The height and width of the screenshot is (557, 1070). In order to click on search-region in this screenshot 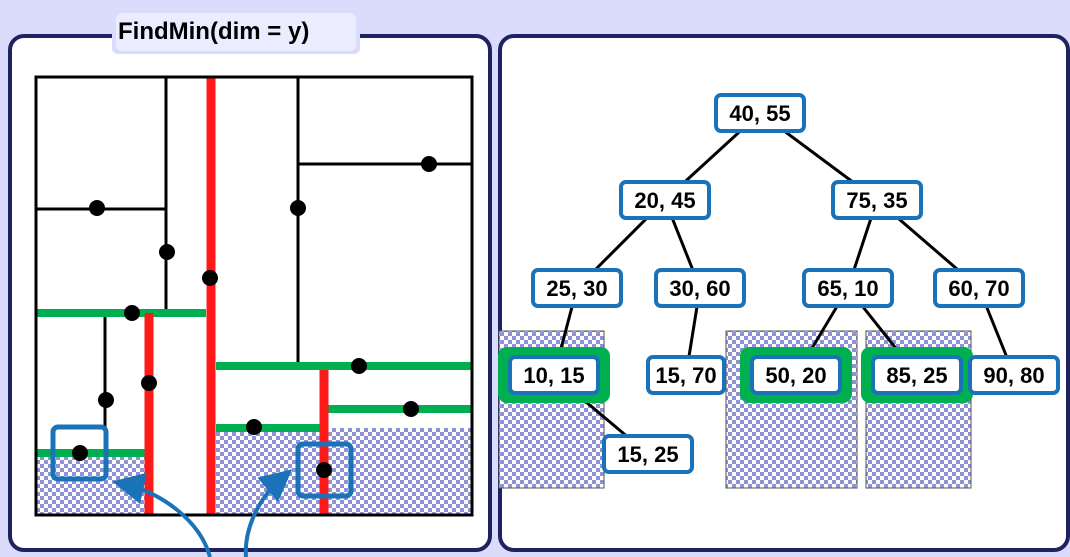, I will do `click(343, 471)`.